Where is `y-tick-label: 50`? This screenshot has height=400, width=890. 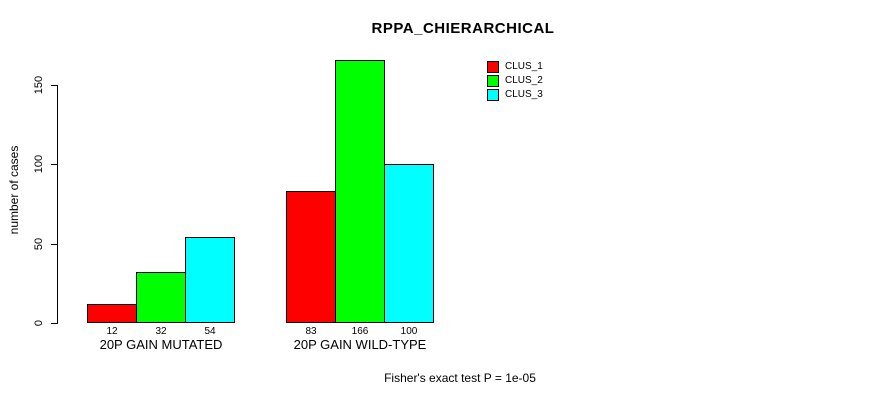 y-tick-label: 50 is located at coordinates (39, 243).